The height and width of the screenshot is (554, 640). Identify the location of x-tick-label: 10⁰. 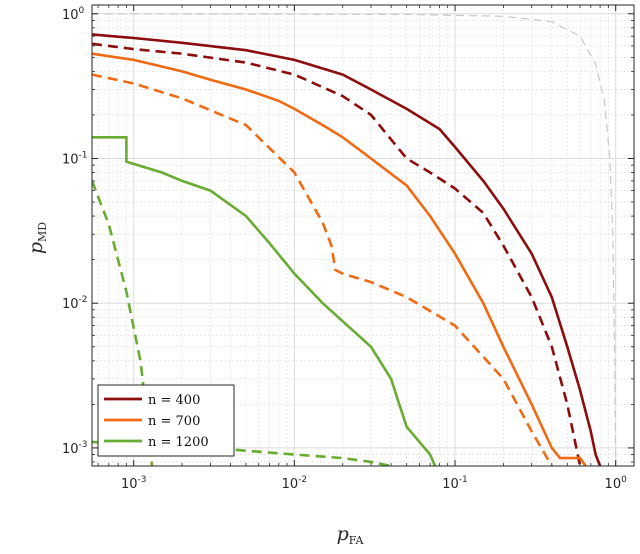
(616, 483).